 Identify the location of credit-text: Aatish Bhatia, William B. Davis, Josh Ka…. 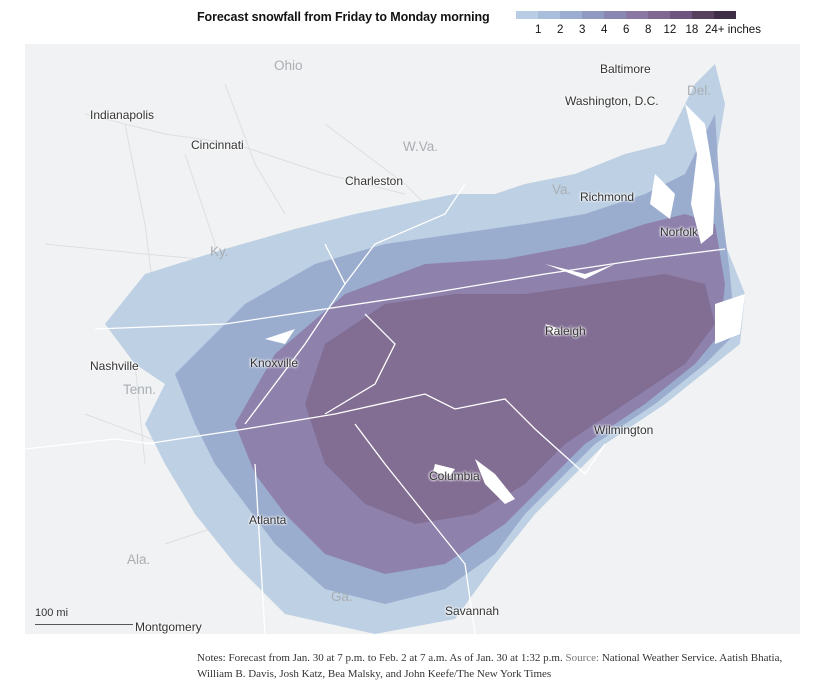
(490, 666).